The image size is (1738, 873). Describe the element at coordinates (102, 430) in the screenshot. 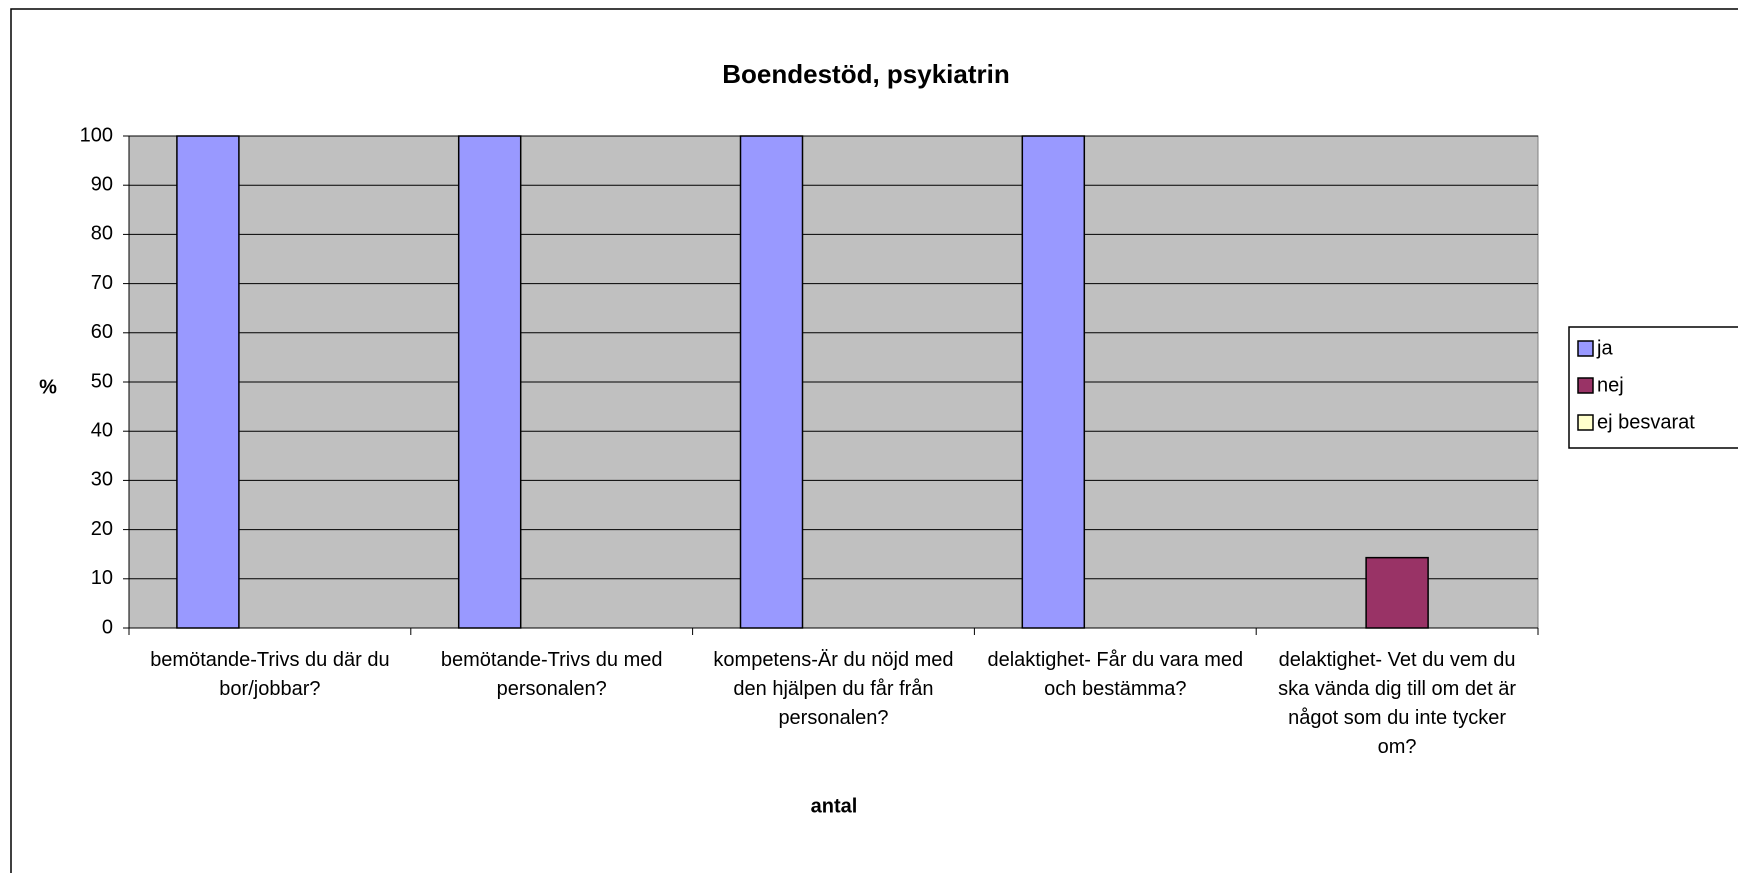

I see `y-tick-label: 40` at that location.